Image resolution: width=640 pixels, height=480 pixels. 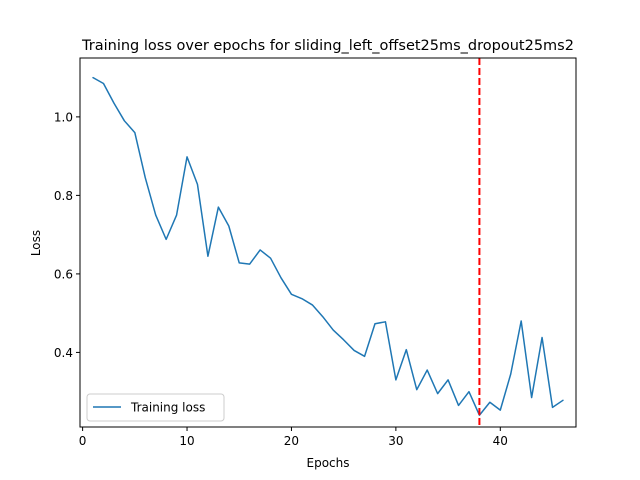 I want to click on legend-label: Training loss, so click(x=167, y=408).